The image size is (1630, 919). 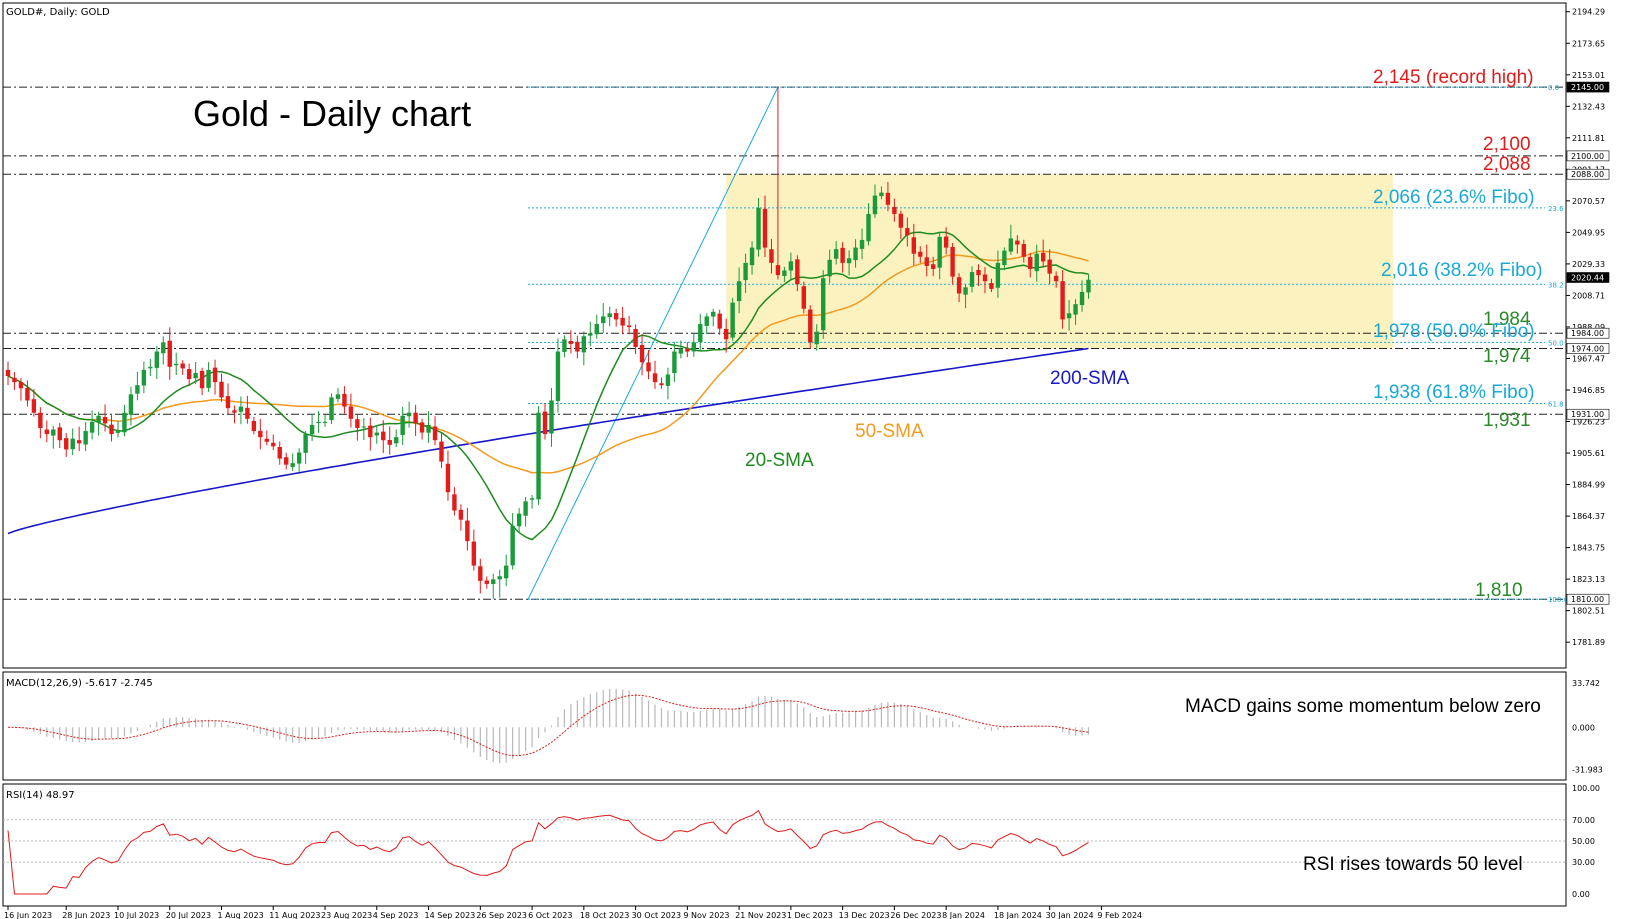 What do you see at coordinates (346, 915) in the screenshot?
I see `date-tick-label: 23 Aug 2023` at bounding box center [346, 915].